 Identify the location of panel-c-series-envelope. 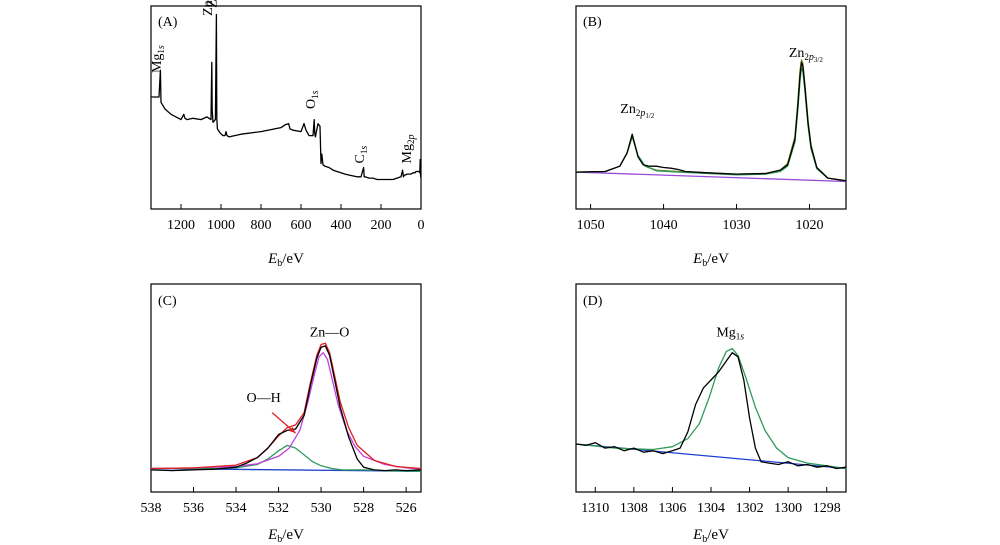
(286, 406).